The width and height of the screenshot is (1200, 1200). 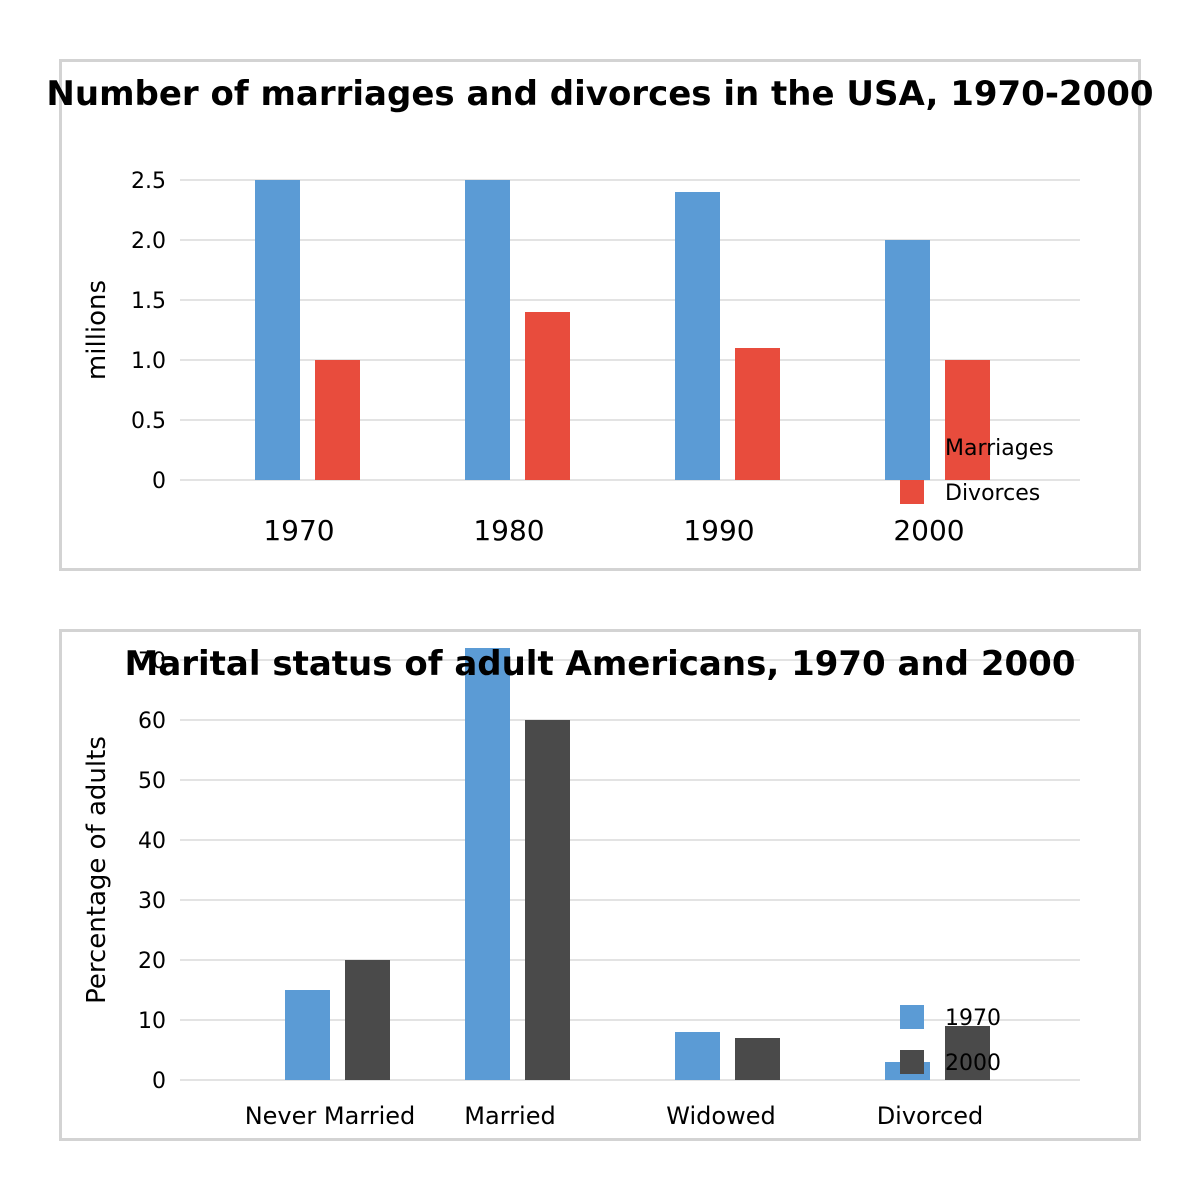 What do you see at coordinates (148, 181) in the screenshot?
I see `marriages-y-tick-label: 2.5` at bounding box center [148, 181].